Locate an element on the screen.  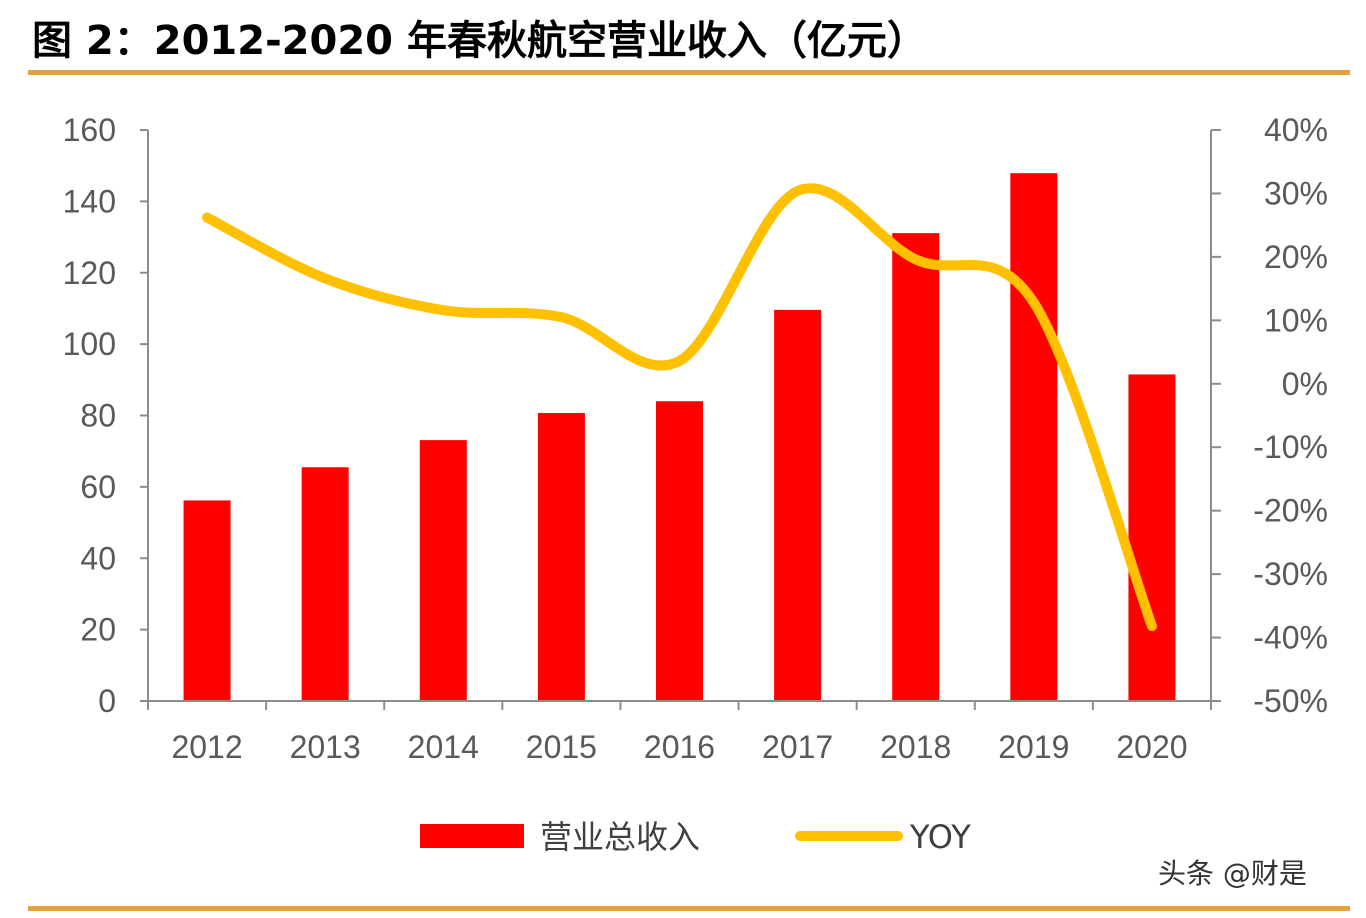
left-tick-label: 0 is located at coordinates (107, 701).